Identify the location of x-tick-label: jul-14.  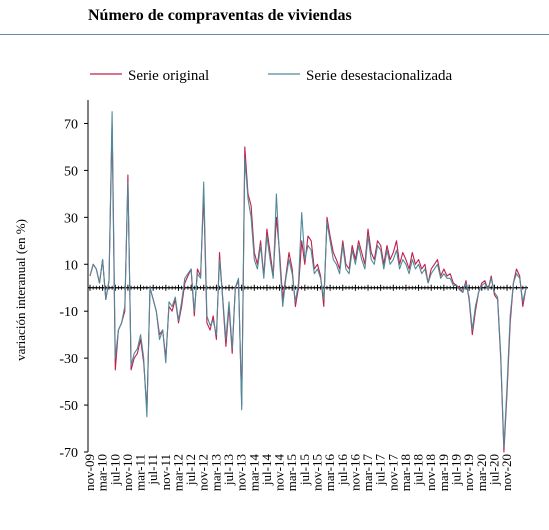
(266, 470).